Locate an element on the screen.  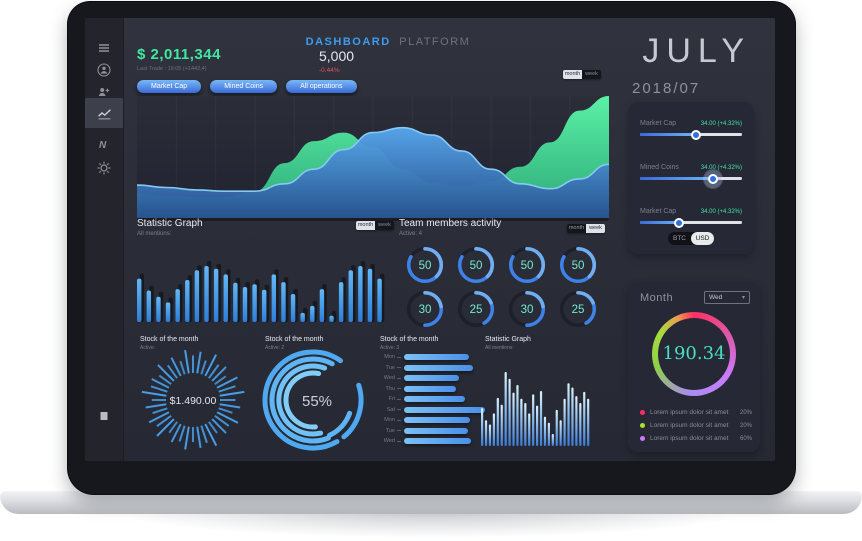
team-activity-header: Team members activity Active: 4 is located at coordinates (450, 227).